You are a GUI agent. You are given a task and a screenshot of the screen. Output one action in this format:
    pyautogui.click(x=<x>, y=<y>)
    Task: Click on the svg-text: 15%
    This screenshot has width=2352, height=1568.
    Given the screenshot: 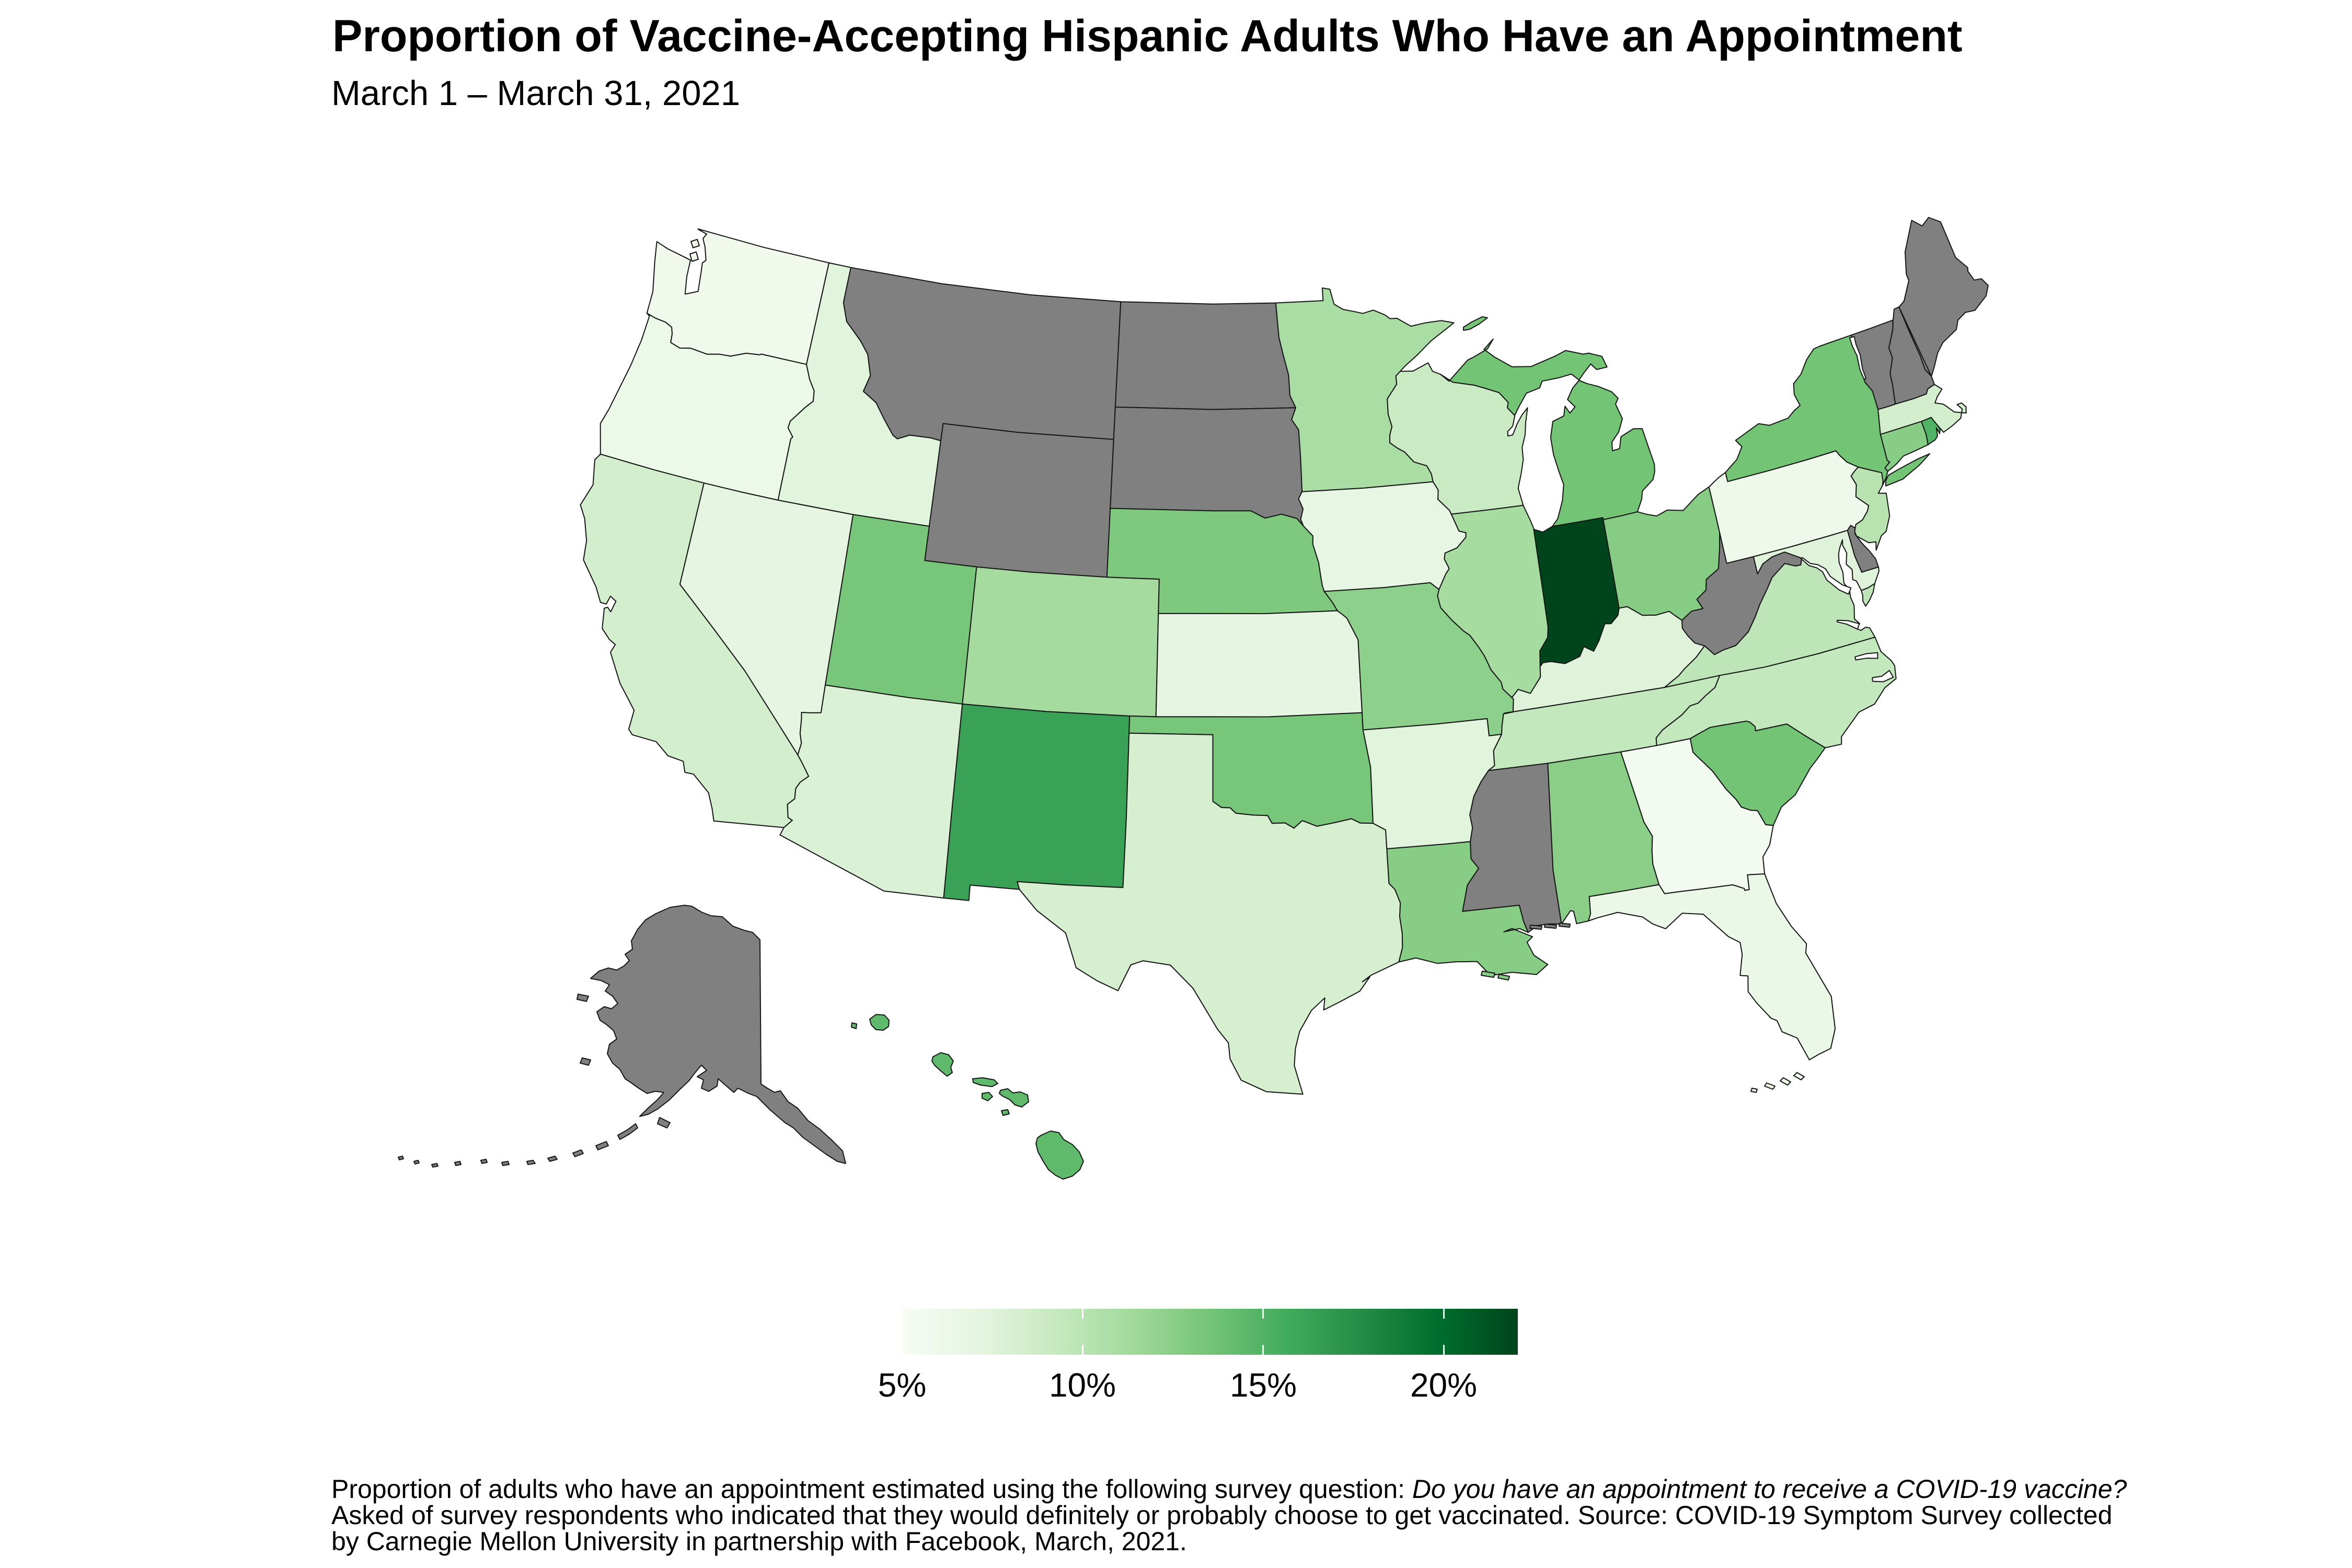 What is the action you would take?
    pyautogui.click(x=1263, y=1385)
    